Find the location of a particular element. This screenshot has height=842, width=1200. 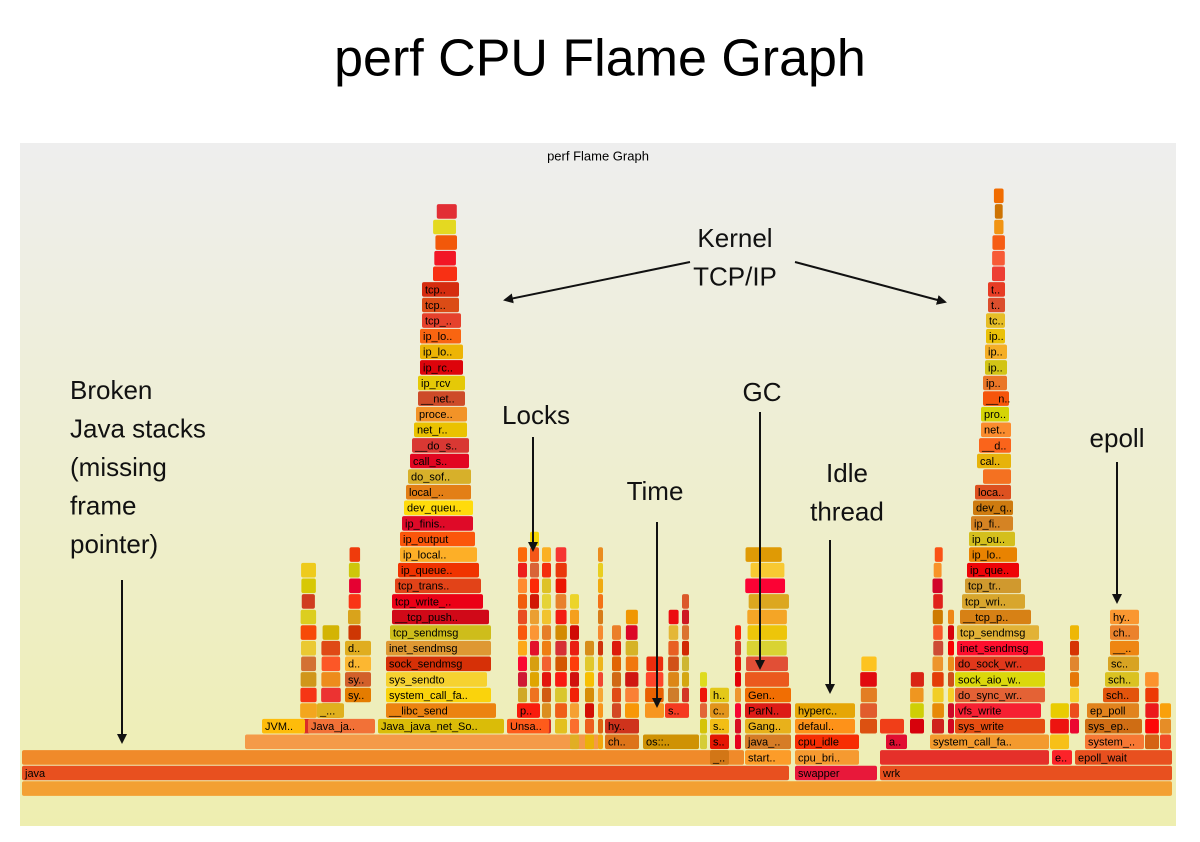

annotation-text: Idle is located at coordinates (847, 473).